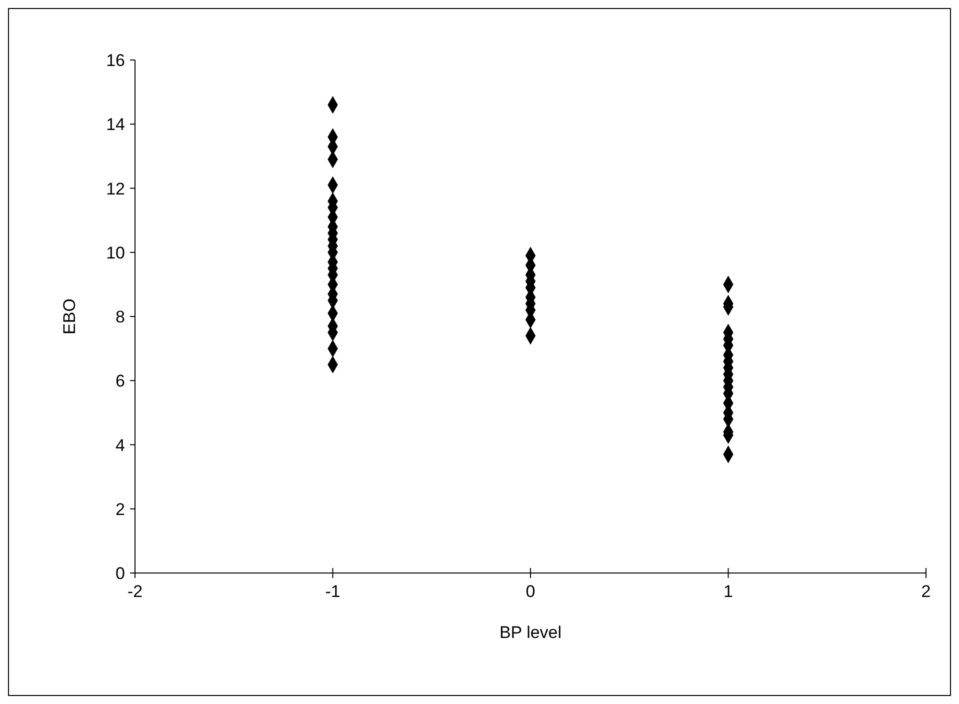 This screenshot has height=704, width=959. What do you see at coordinates (120, 445) in the screenshot?
I see `y-tick-label: 4` at bounding box center [120, 445].